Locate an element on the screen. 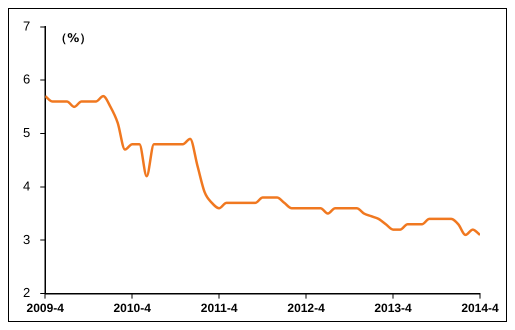 The height and width of the screenshot is (330, 515). y-tick-label: 4 is located at coordinates (26, 186).